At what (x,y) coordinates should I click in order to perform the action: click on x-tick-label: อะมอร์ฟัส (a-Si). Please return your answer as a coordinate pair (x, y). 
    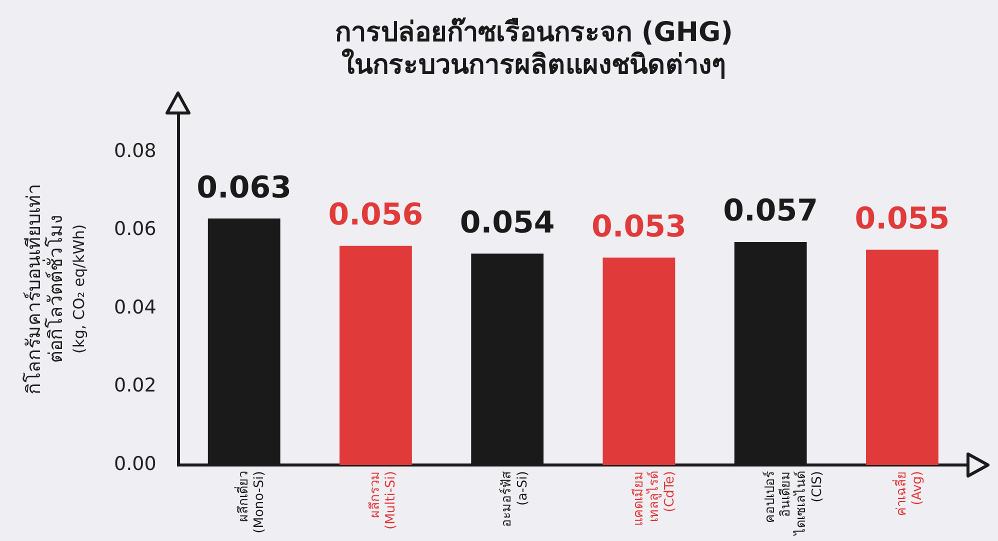
    Looking at the image, I should click on (514, 499).